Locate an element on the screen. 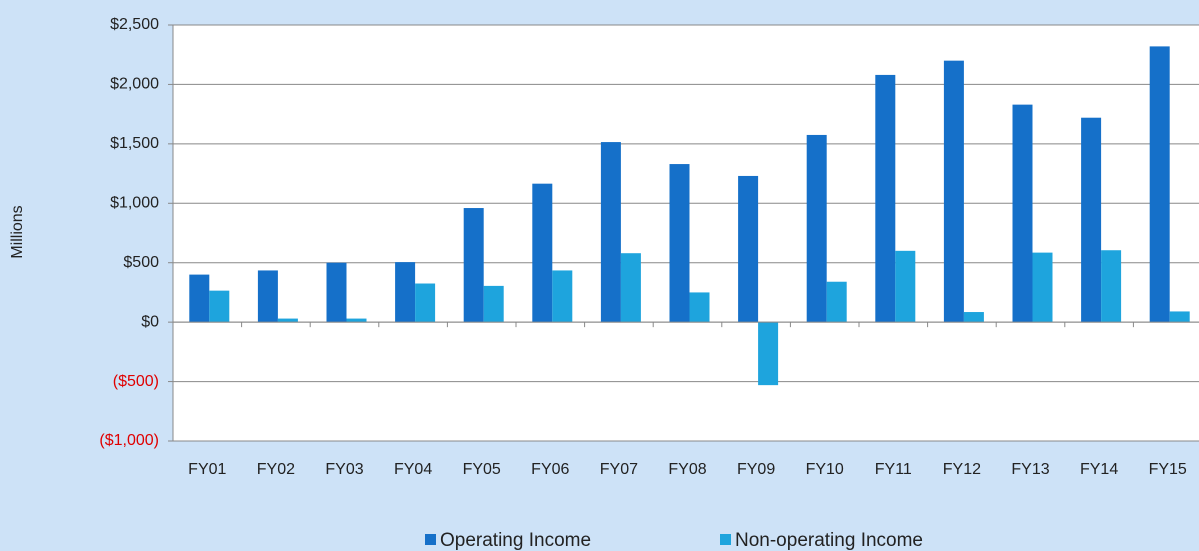 The image size is (1199, 551). y-tick-label: ($1,000) is located at coordinates (129, 440).